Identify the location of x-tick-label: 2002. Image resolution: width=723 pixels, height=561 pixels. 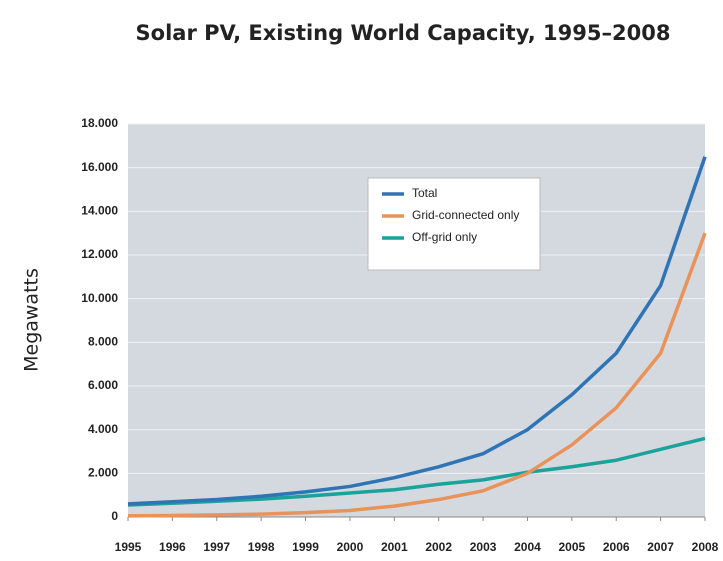
(438, 547).